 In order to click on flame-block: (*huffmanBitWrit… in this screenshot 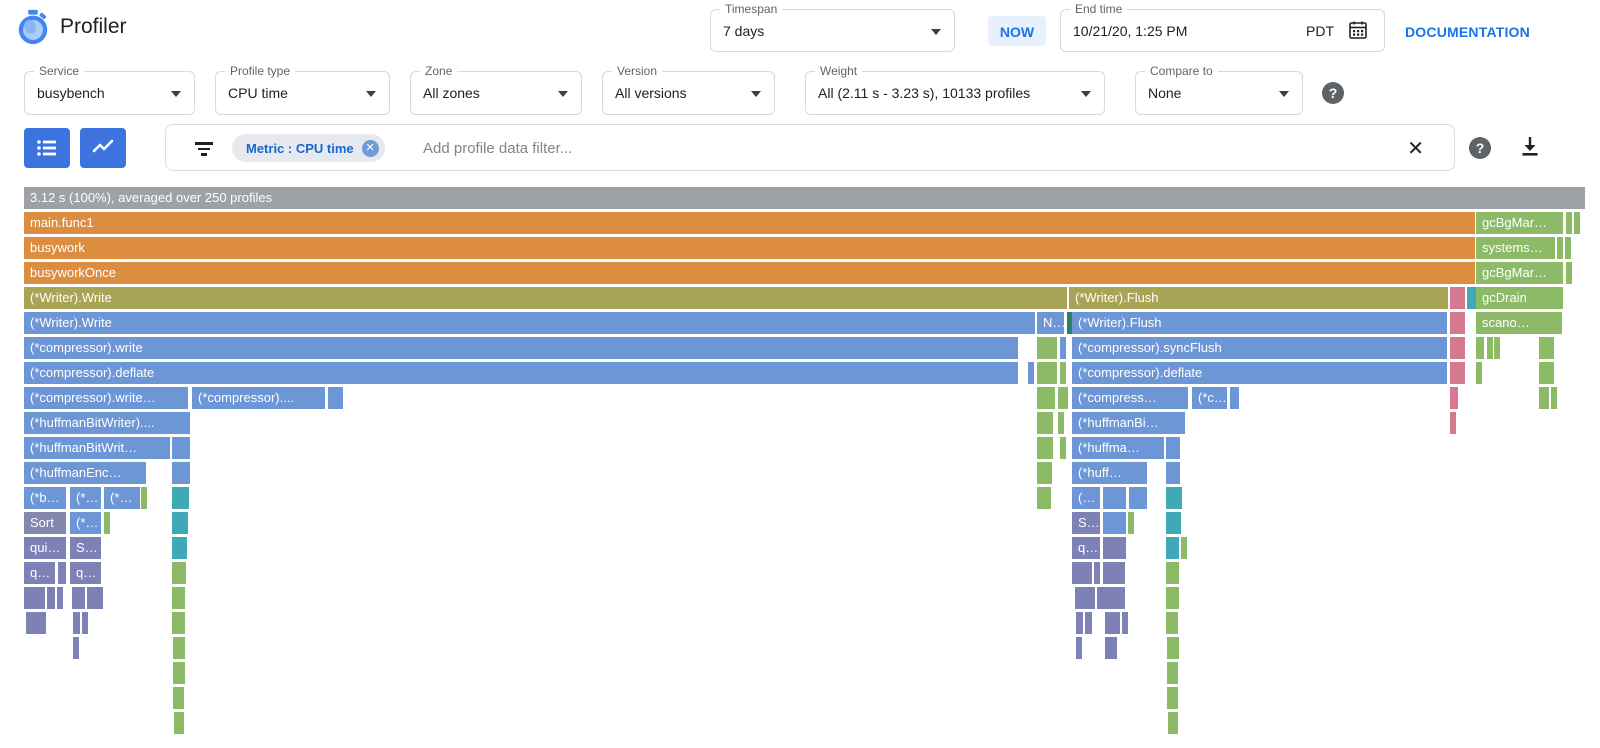, I will do `click(97, 448)`.